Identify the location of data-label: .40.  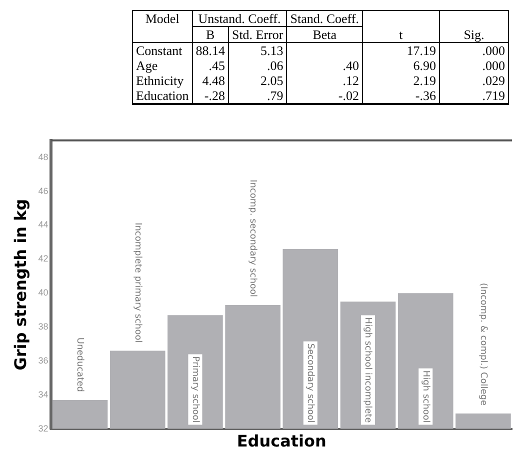
(324, 65).